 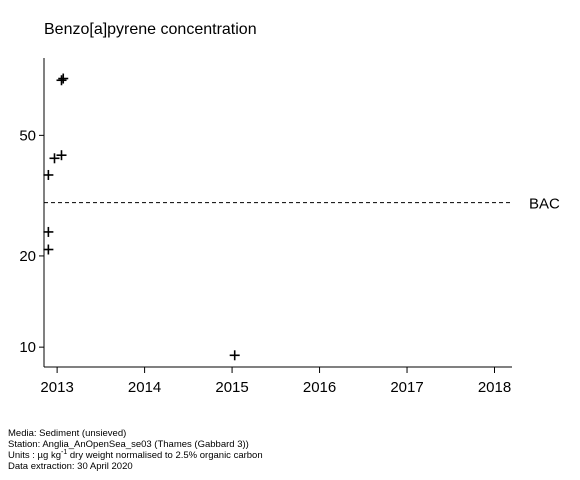 What do you see at coordinates (231, 387) in the screenshot?
I see `x-tick-label: 2015` at bounding box center [231, 387].